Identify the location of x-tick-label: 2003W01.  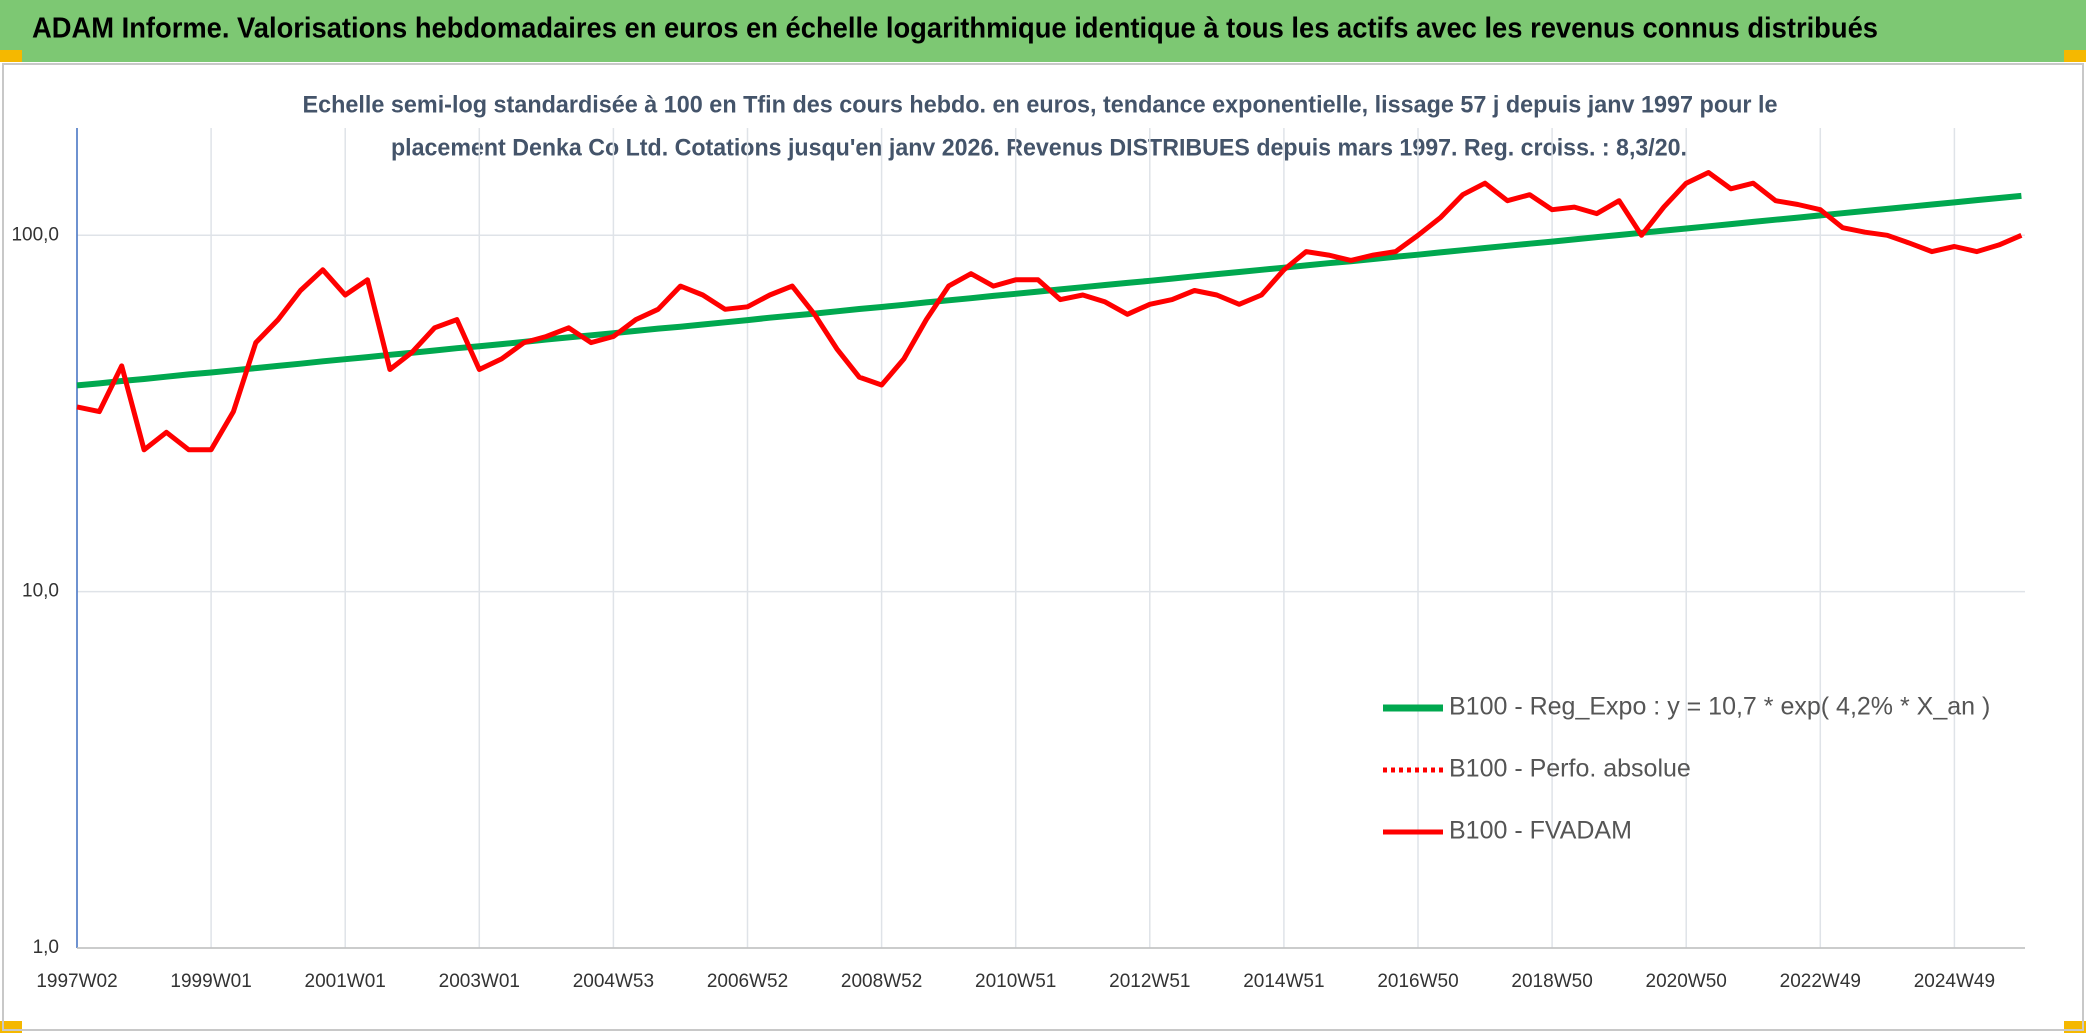
(479, 981).